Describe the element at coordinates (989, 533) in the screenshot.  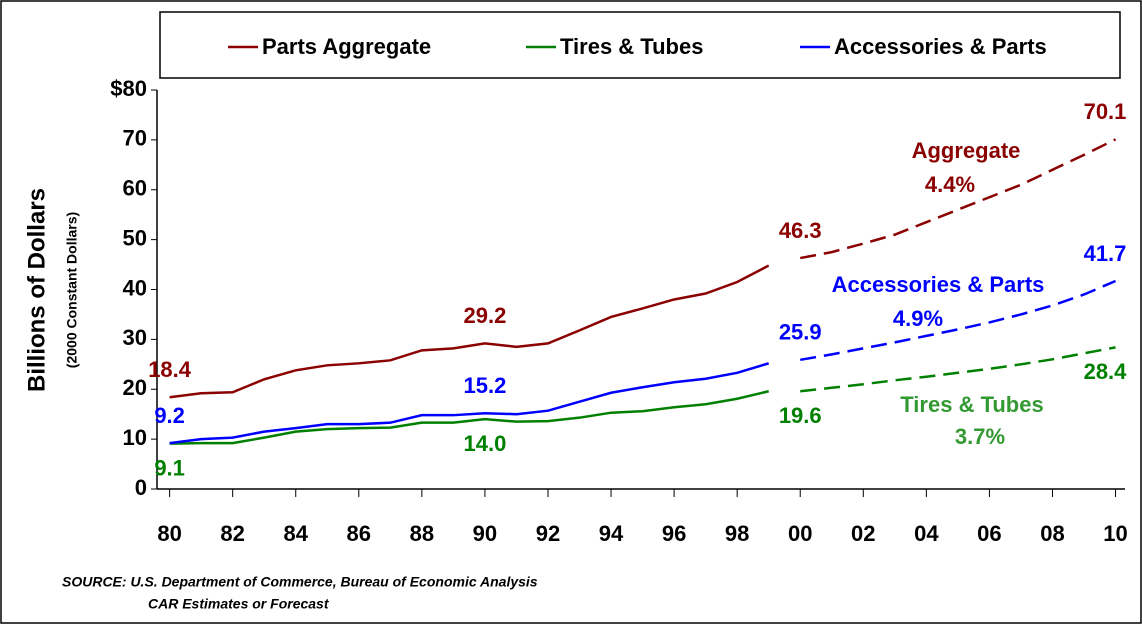
I see `x-tick-label: 06` at that location.